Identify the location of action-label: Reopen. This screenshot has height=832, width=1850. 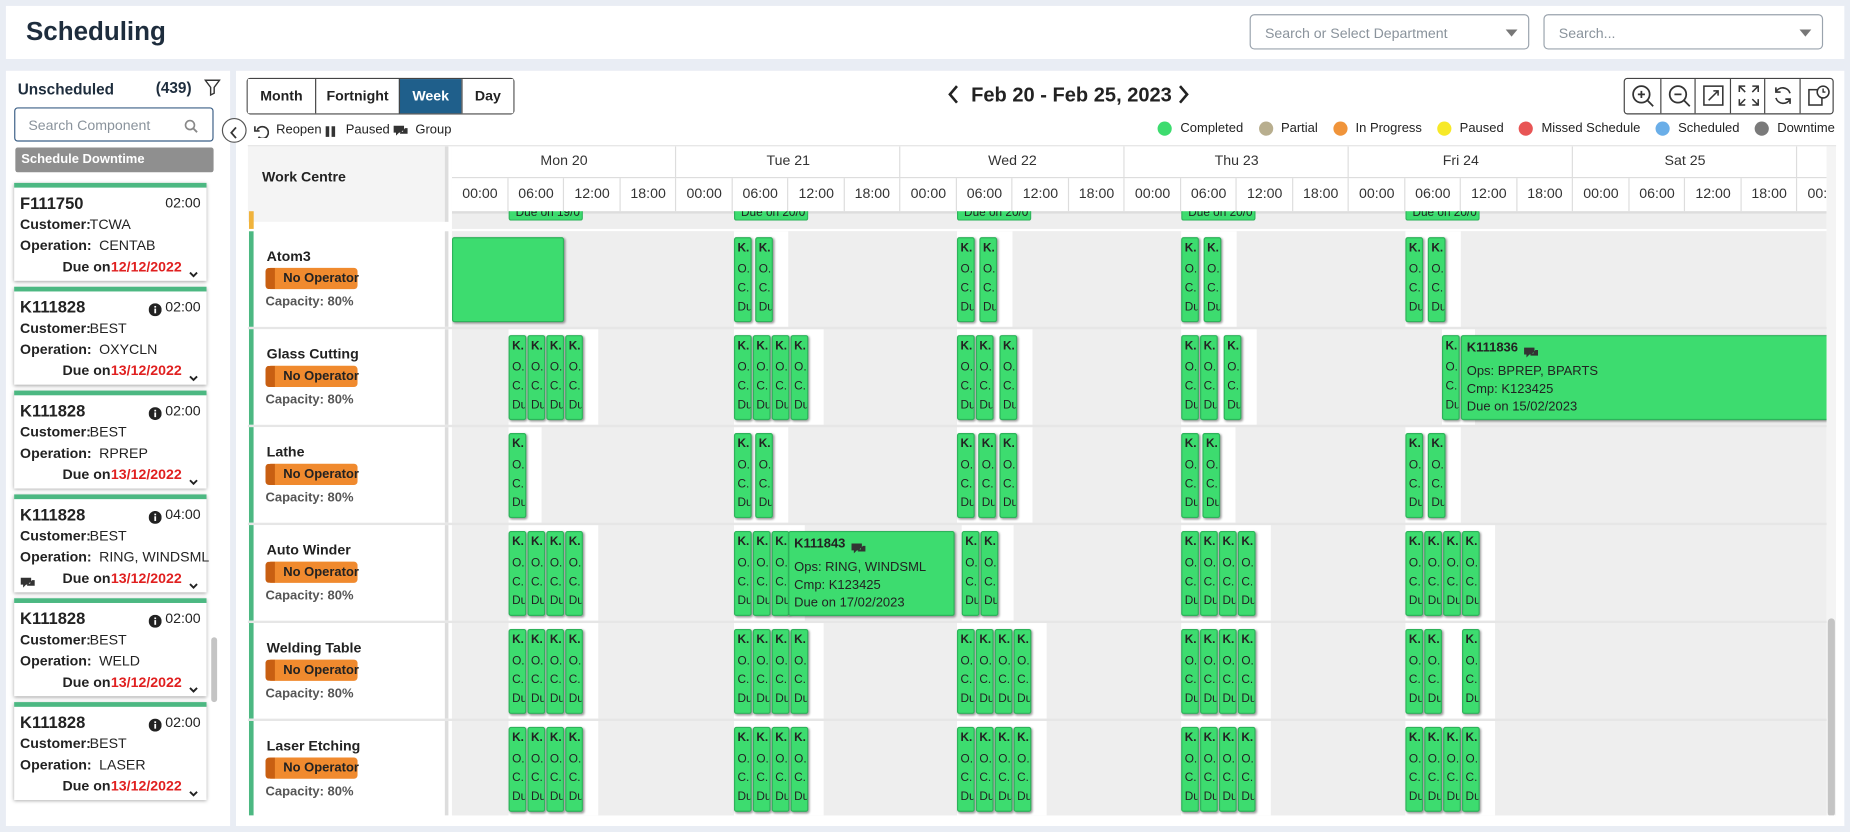
(299, 129).